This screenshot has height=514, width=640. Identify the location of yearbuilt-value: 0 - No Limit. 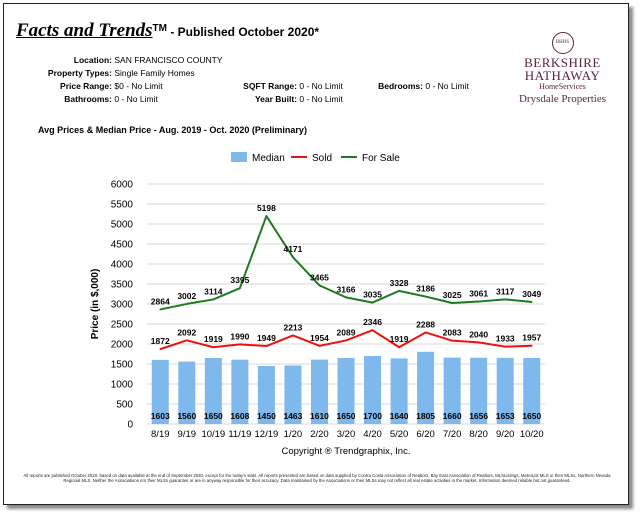
(321, 99).